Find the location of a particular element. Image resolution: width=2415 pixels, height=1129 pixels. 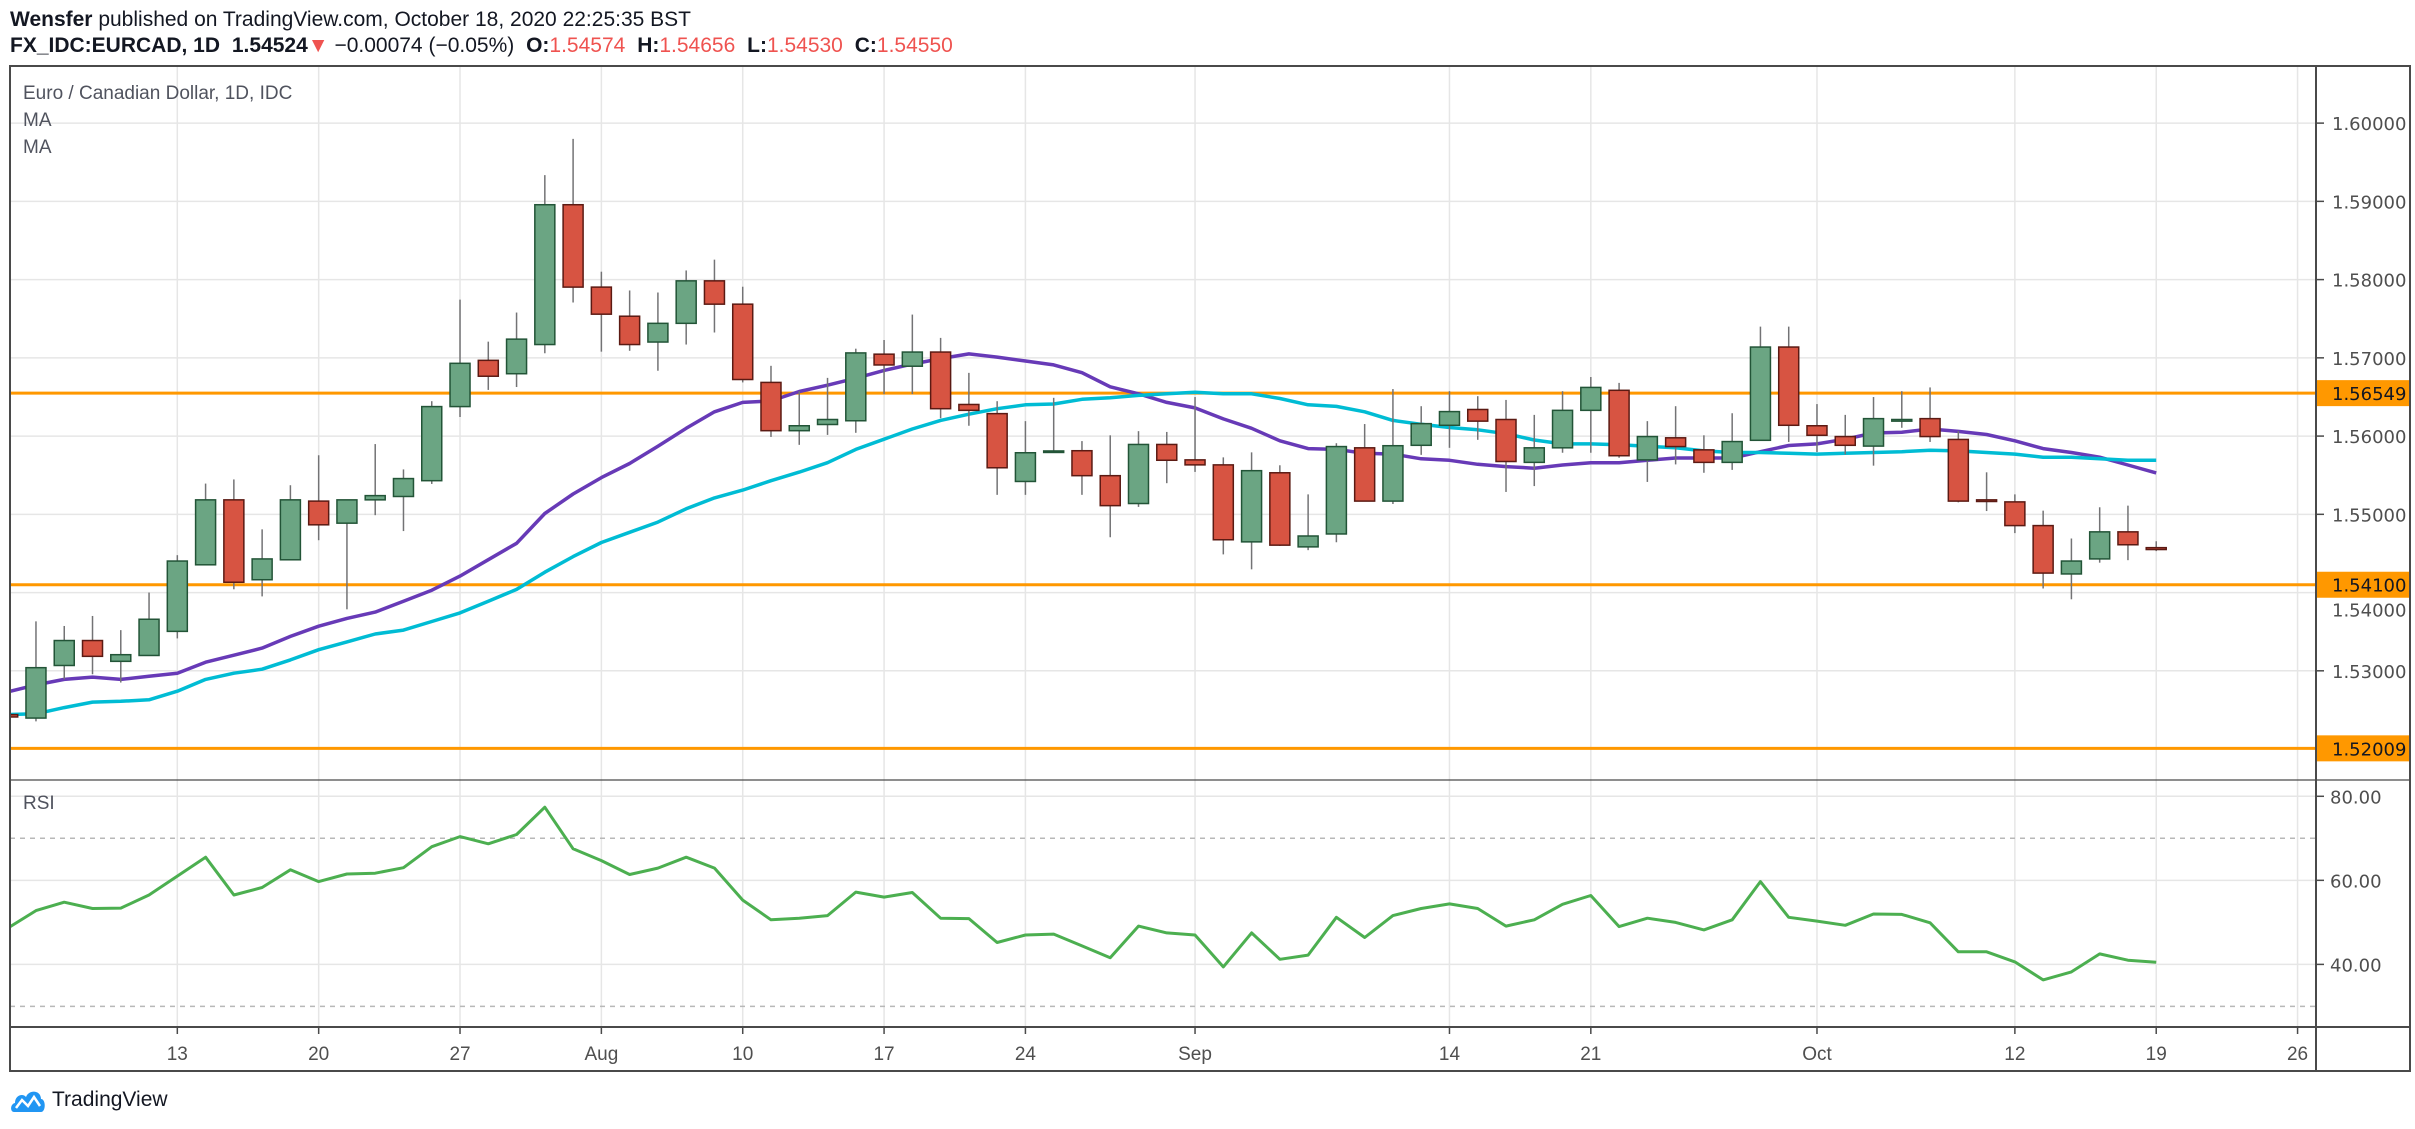

price-axis-label: 1.59000 is located at coordinates (2369, 202).